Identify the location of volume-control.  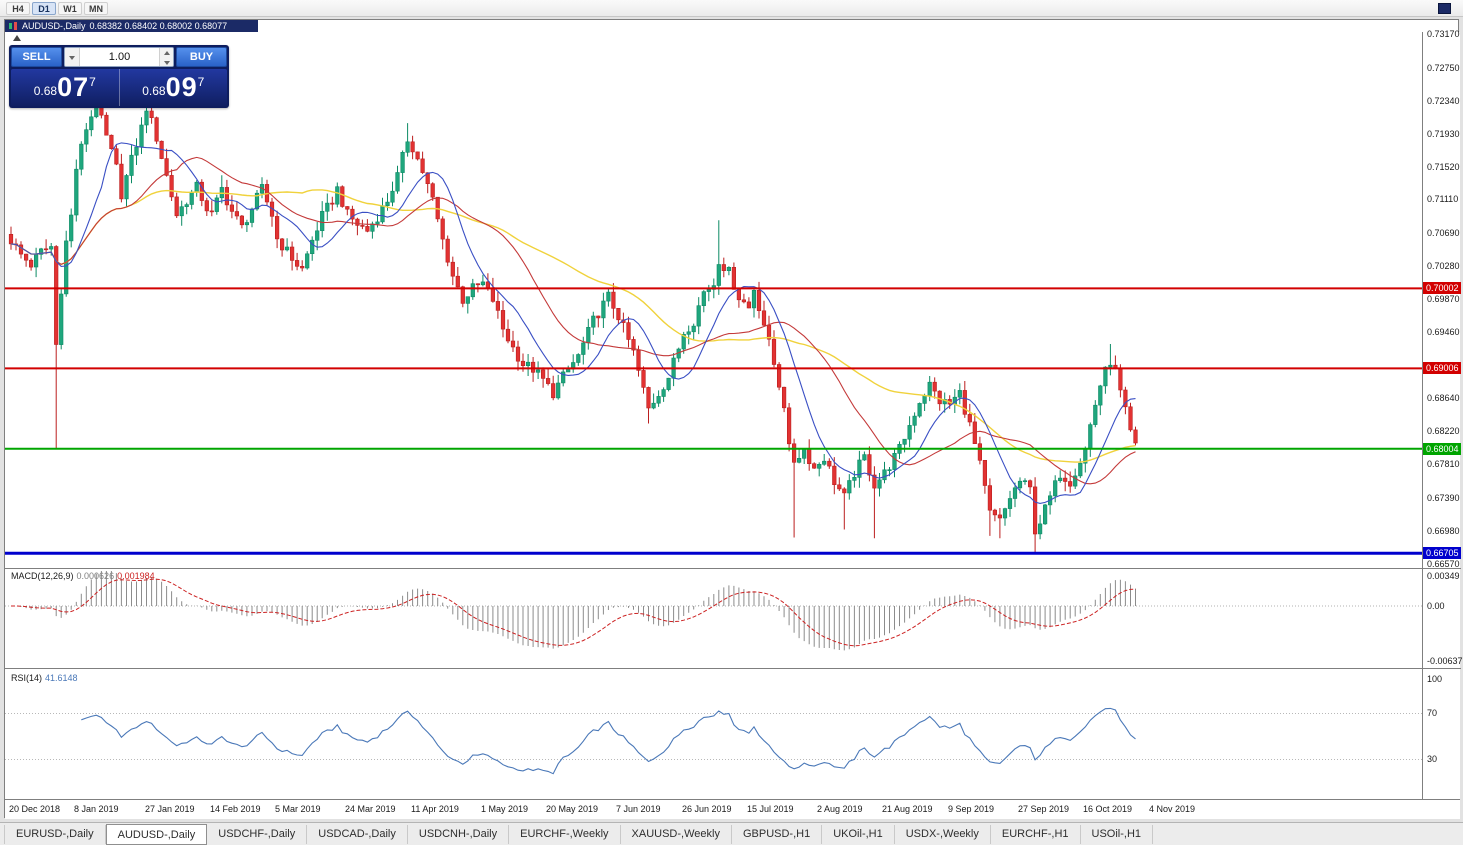
(119, 57).